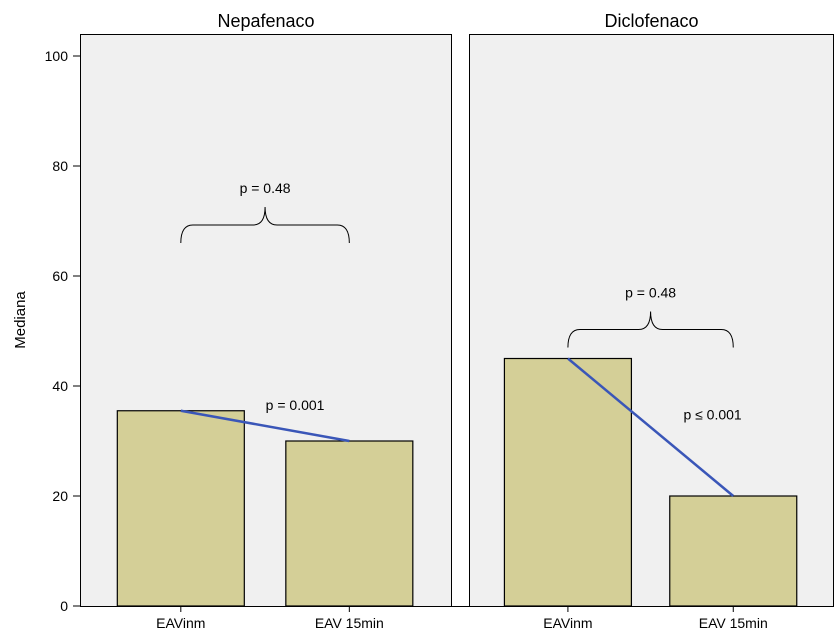  I want to click on y-axis-label: Mediana, so click(20, 320).